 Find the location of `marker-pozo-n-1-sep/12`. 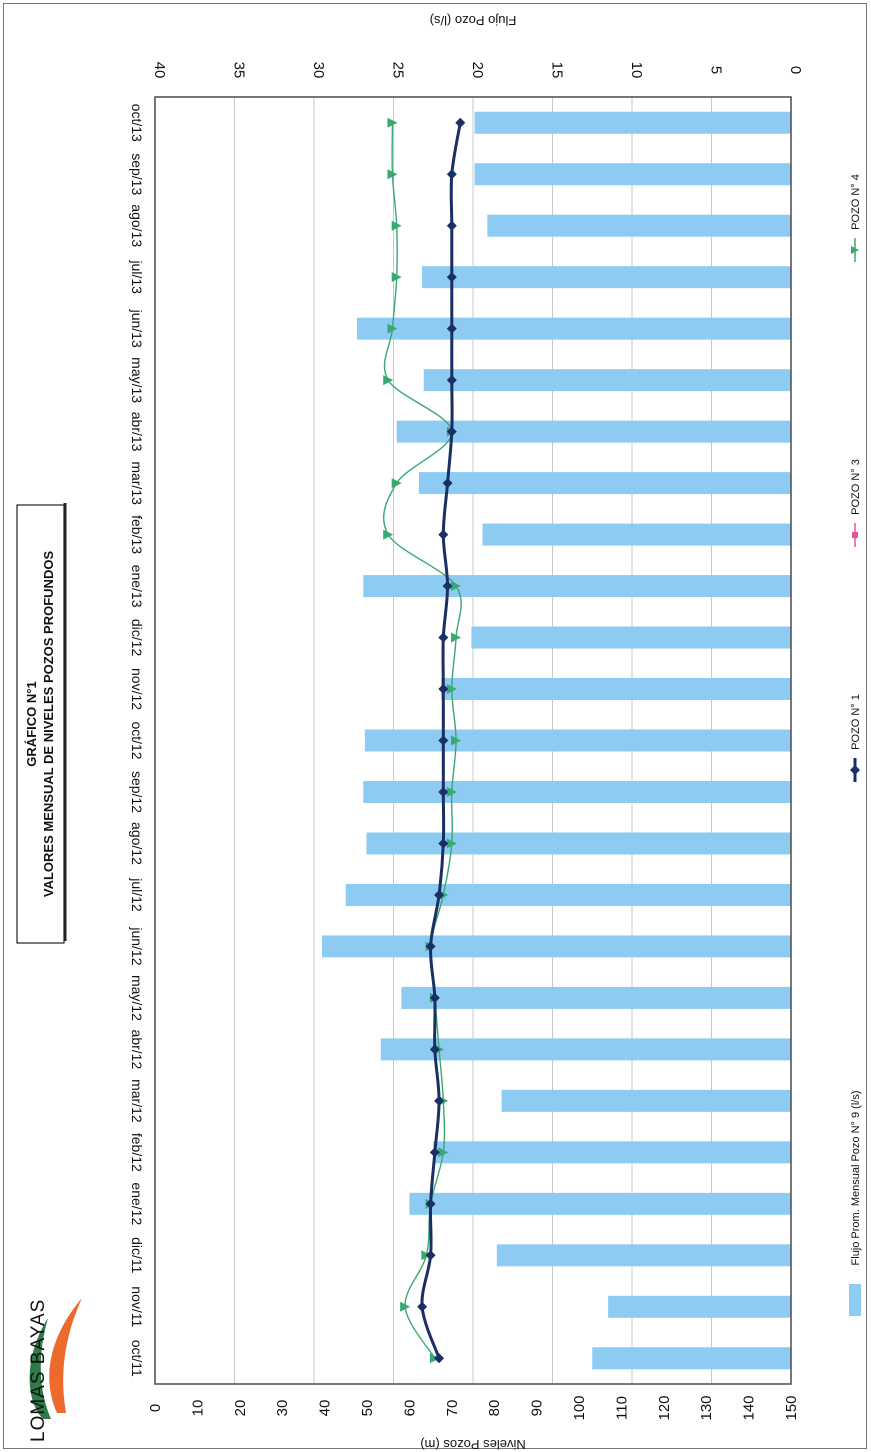

marker-pozo-n-1-sep/12 is located at coordinates (443, 791).